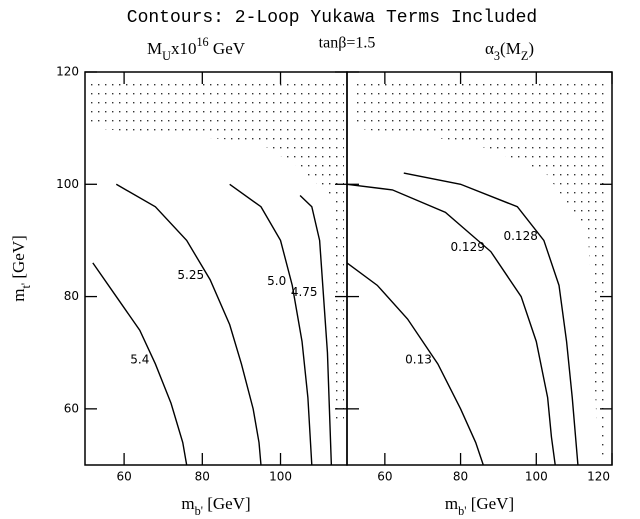  Describe the element at coordinates (227, 48) in the screenshot. I see `panel-title-part: GeV` at that location.